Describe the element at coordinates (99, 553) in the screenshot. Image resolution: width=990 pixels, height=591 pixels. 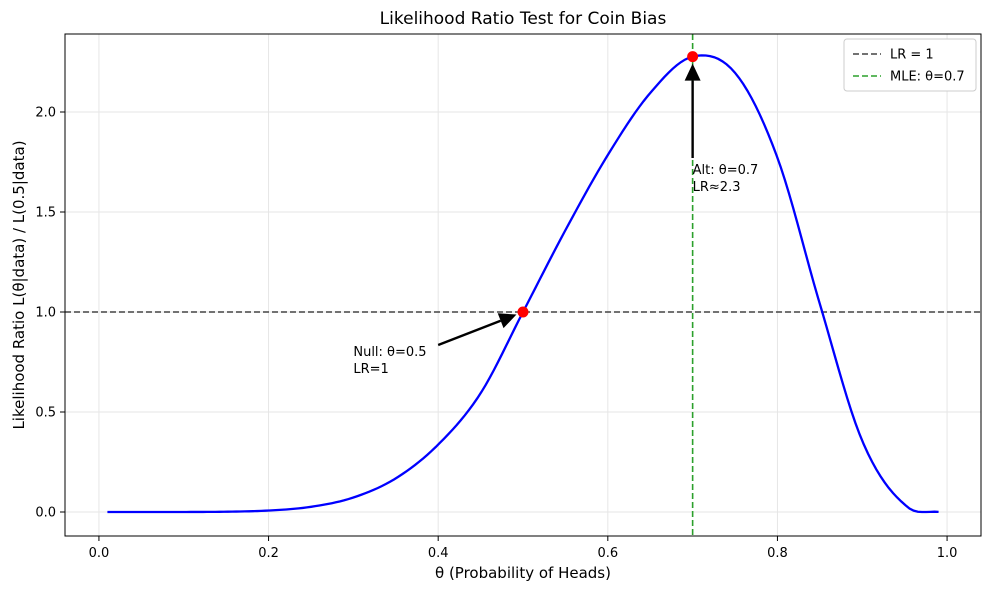
I see `x-tick-label: 0.0` at that location.